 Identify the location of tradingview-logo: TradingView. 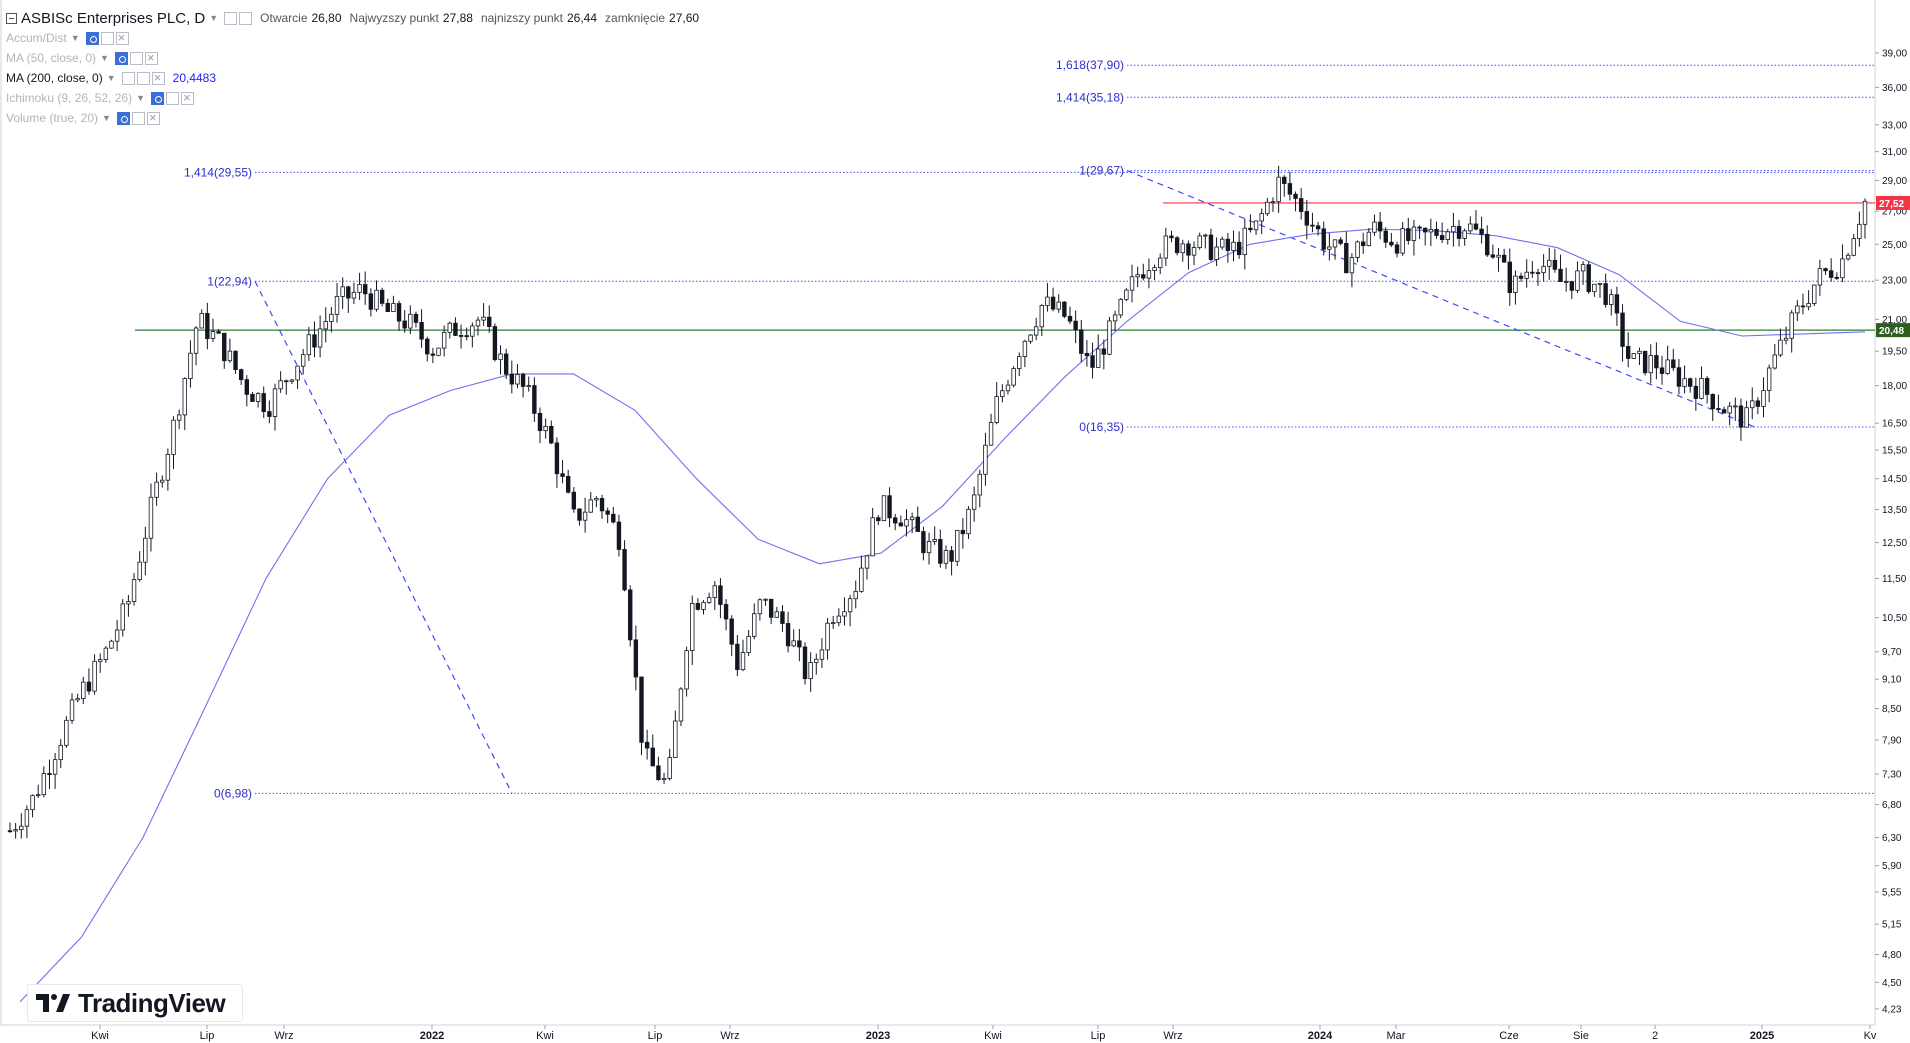
(135, 1003).